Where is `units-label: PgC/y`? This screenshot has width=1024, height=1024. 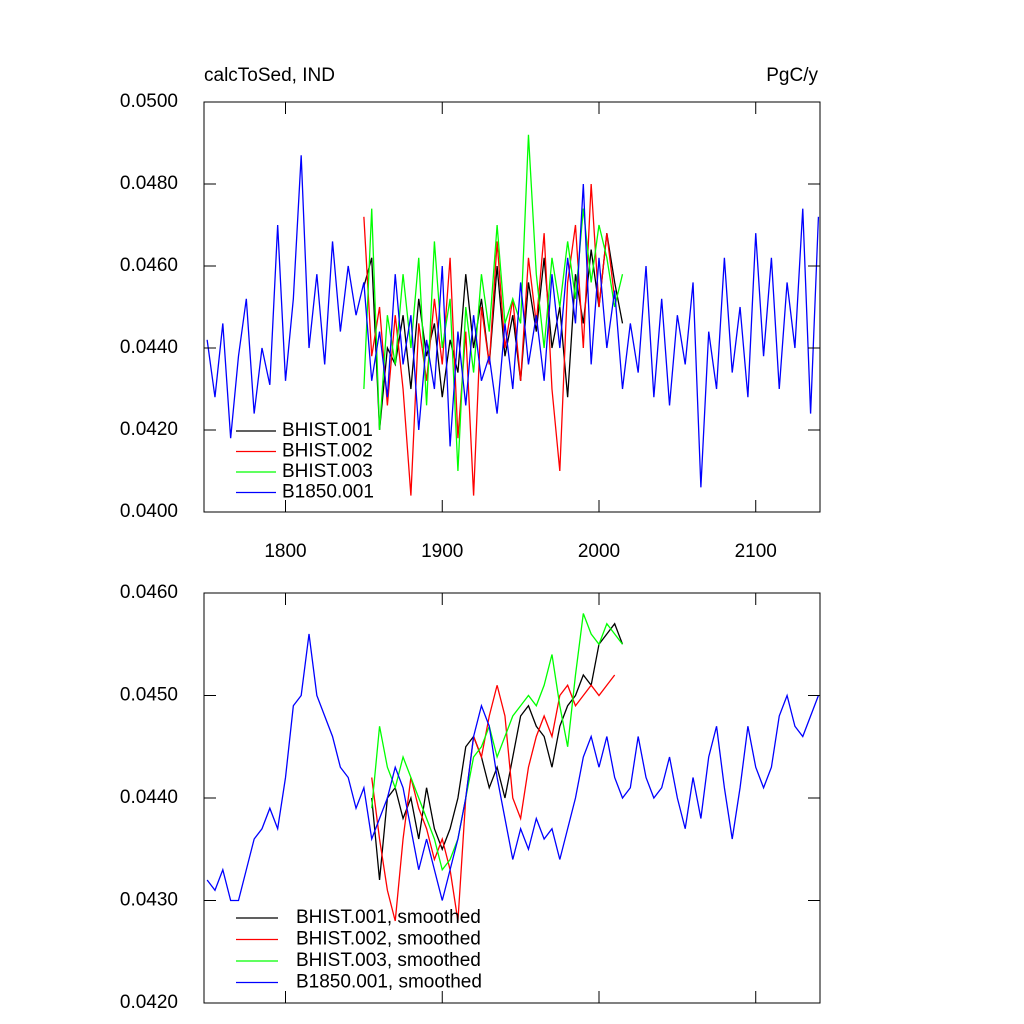
units-label: PgC/y is located at coordinates (792, 75).